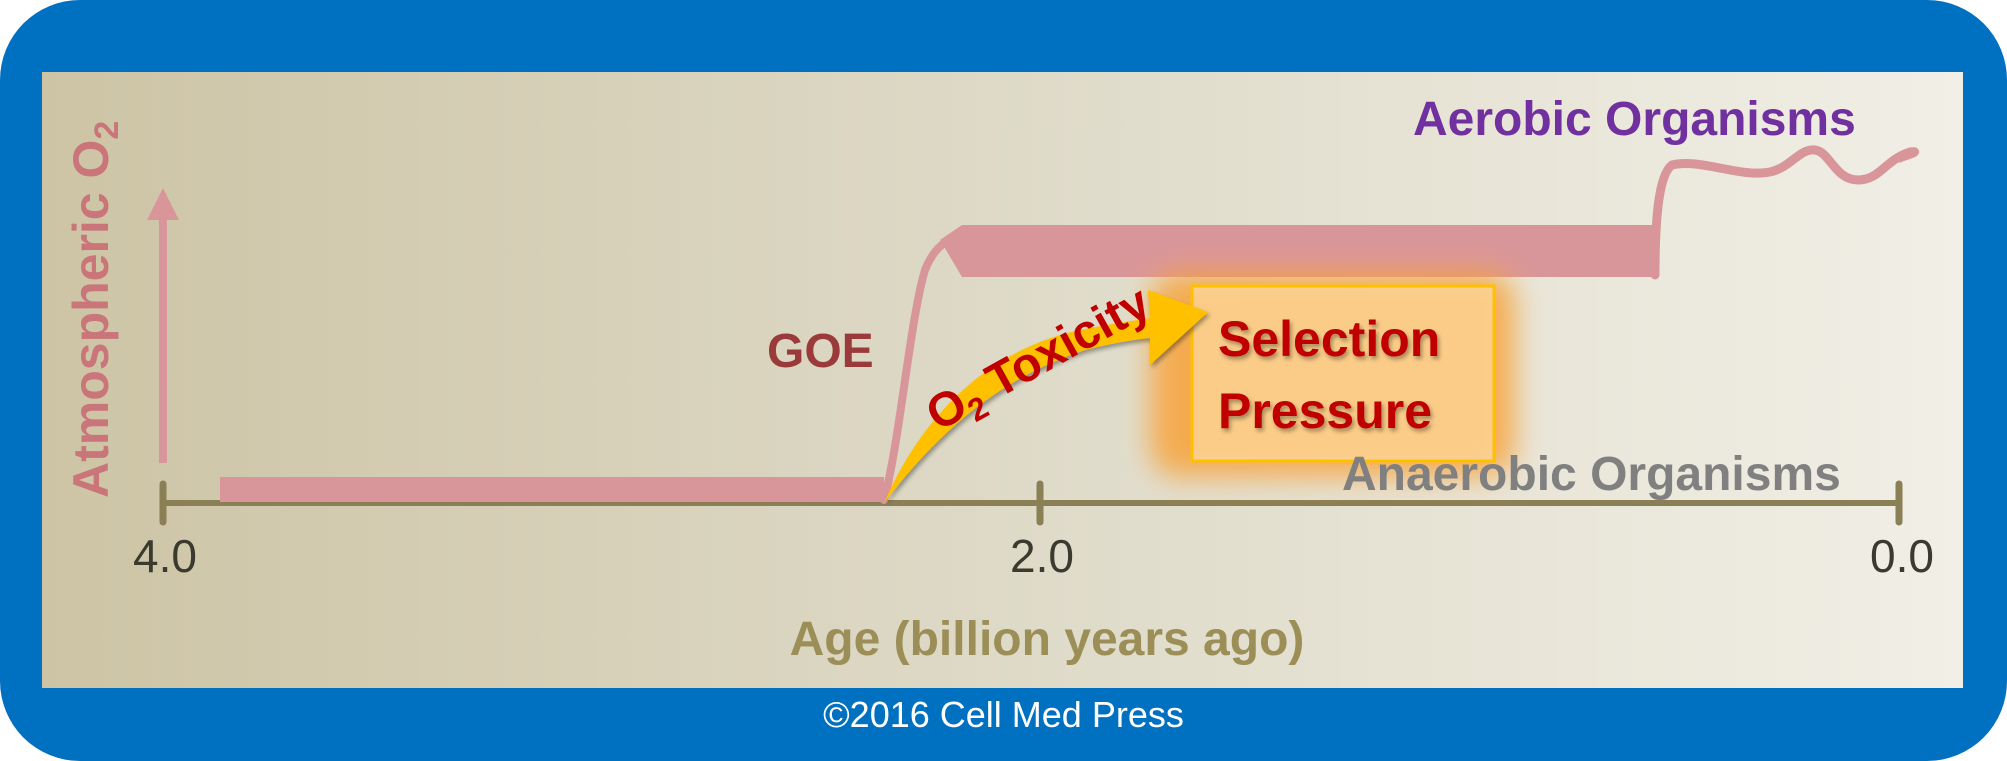 Image resolution: width=2007 pixels, height=761 pixels. I want to click on x-axis, so click(1031, 503).